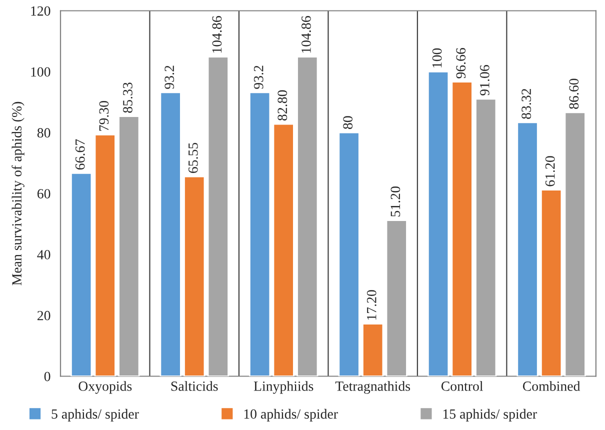 Image resolution: width=605 pixels, height=430 pixels. Describe the element at coordinates (551, 386) in the screenshot. I see `x-tick-label: Combined` at that location.